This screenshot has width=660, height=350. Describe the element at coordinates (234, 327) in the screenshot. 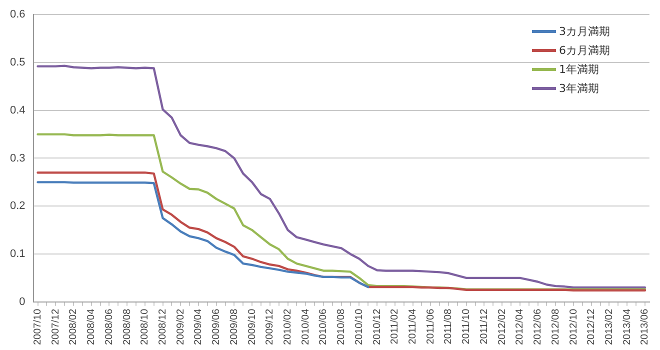

I see `x-tick-label: 2009/08` at that location.